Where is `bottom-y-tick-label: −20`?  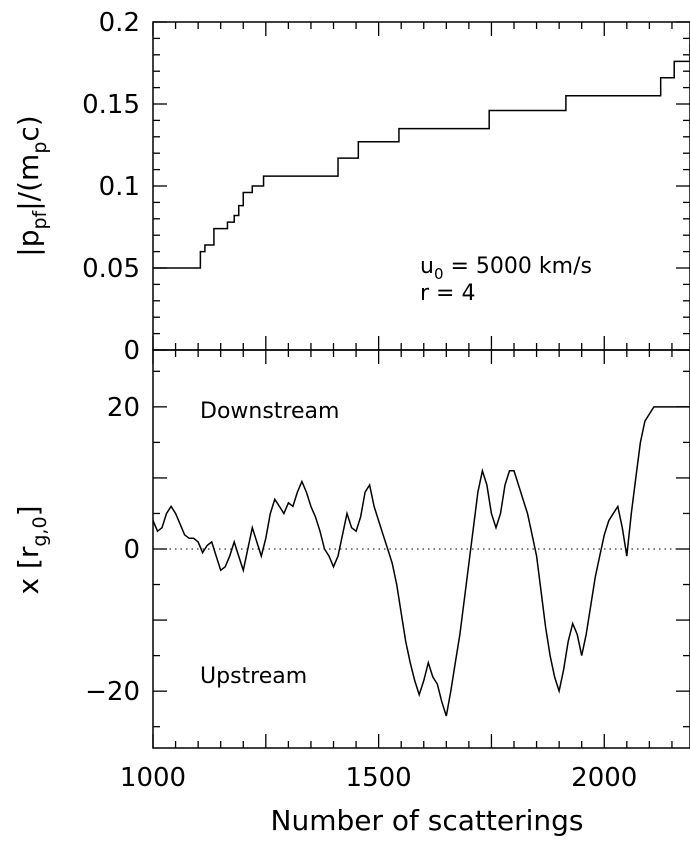 bottom-y-tick-label: −20 is located at coordinates (112, 692).